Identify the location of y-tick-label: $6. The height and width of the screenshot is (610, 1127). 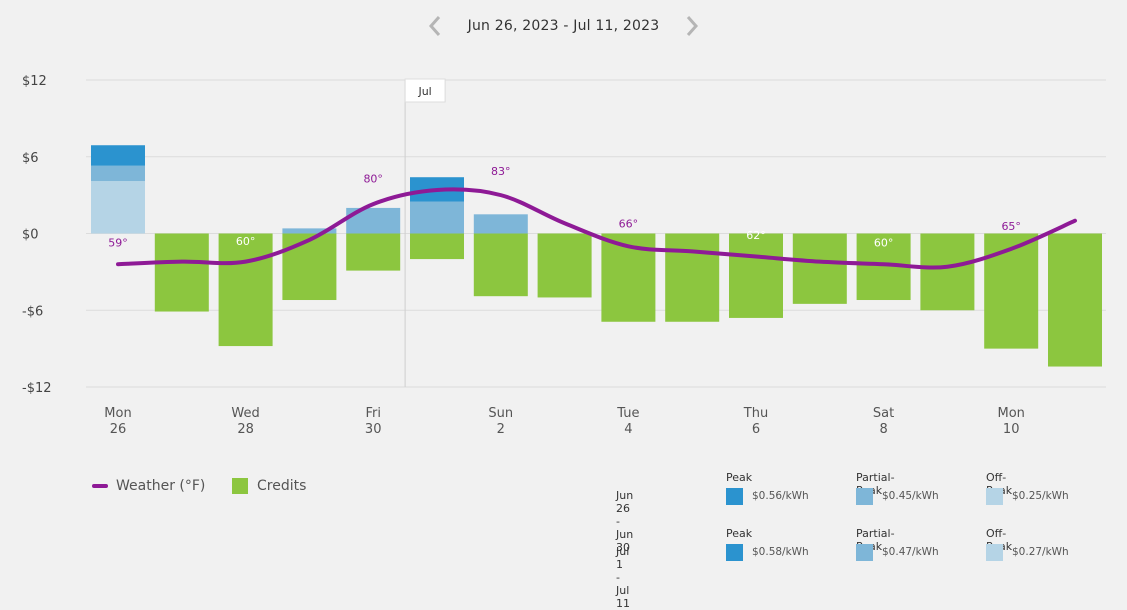
(30, 158).